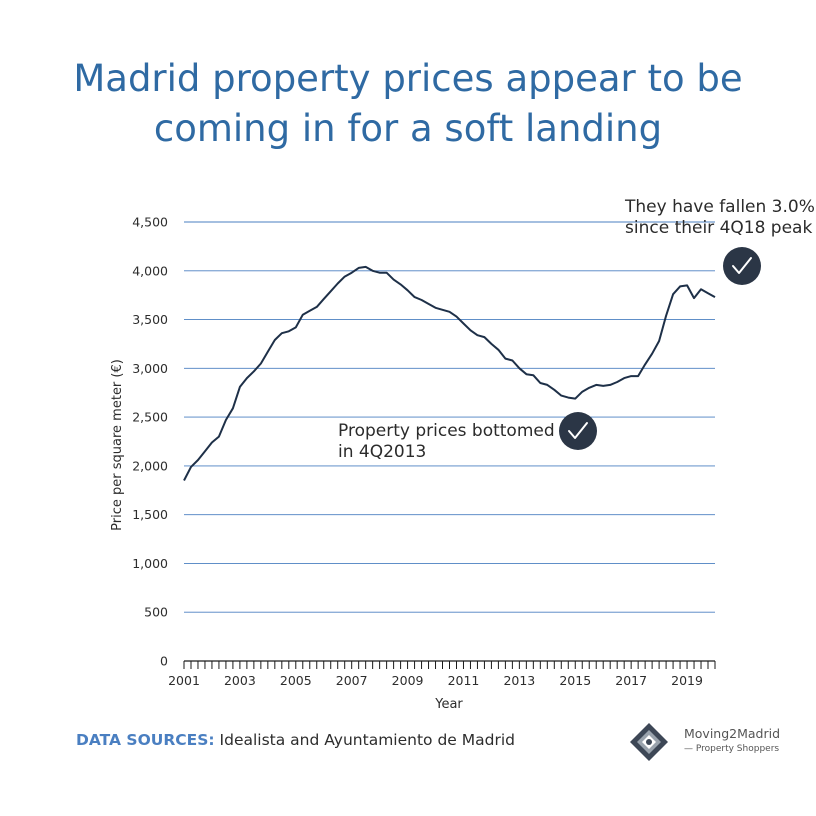 Image resolution: width=816 pixels, height=816 pixels. I want to click on x-tick-label: 2019, so click(687, 680).